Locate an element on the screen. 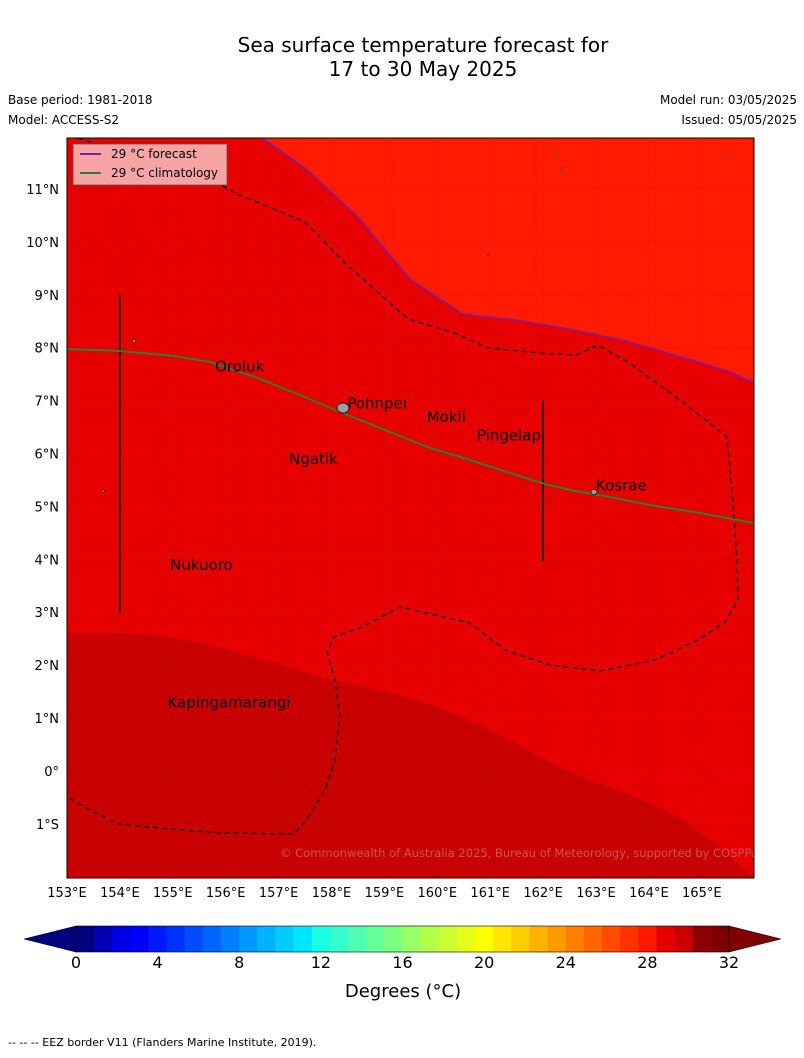 The height and width of the screenshot is (1058, 804). lat-tick-label: 9°N is located at coordinates (47, 296).